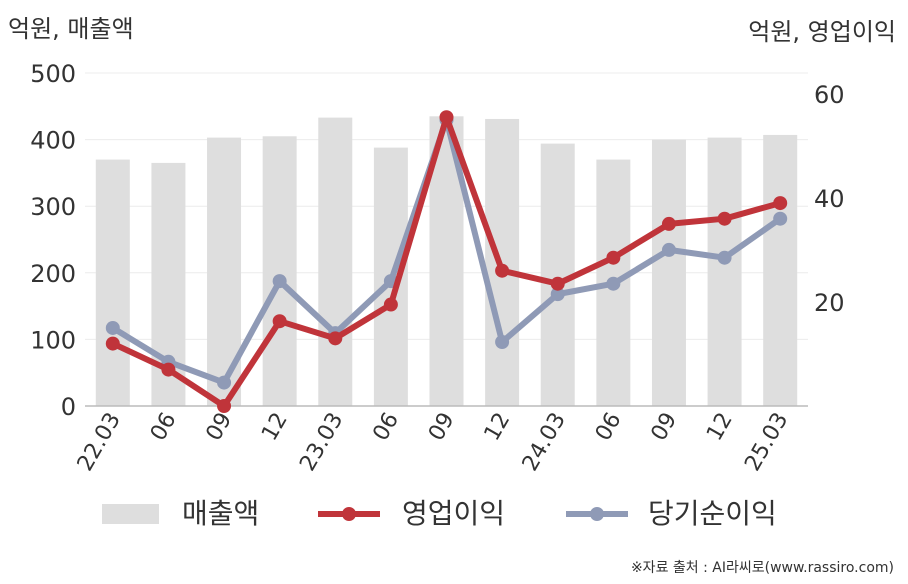 Image resolution: width=908 pixels, height=584 pixels. Describe the element at coordinates (71, 29) in the screenshot. I see `left-axis-label: 억원, 매출액` at that location.